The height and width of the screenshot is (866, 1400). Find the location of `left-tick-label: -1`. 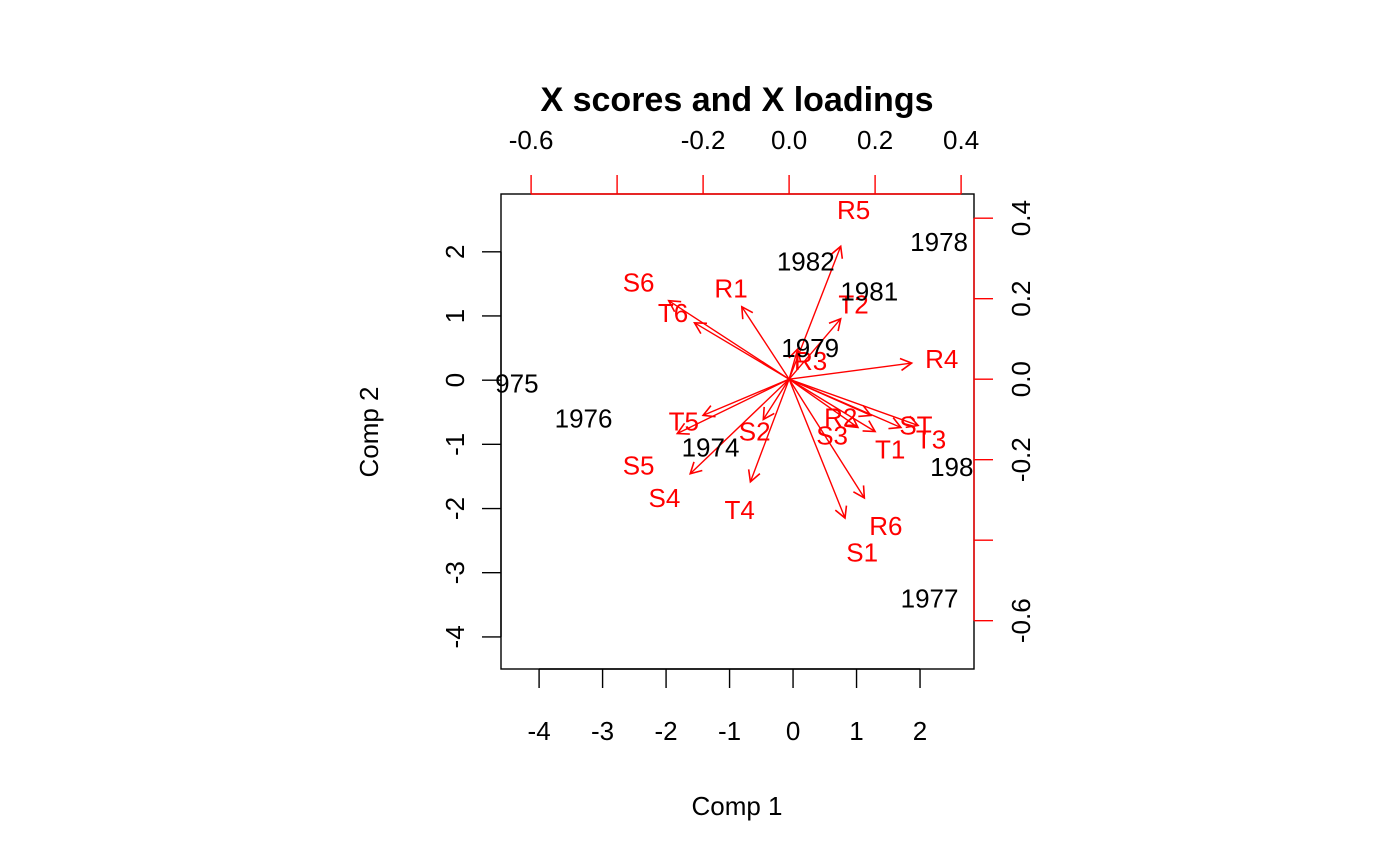

left-tick-label: -1 is located at coordinates (455, 444).